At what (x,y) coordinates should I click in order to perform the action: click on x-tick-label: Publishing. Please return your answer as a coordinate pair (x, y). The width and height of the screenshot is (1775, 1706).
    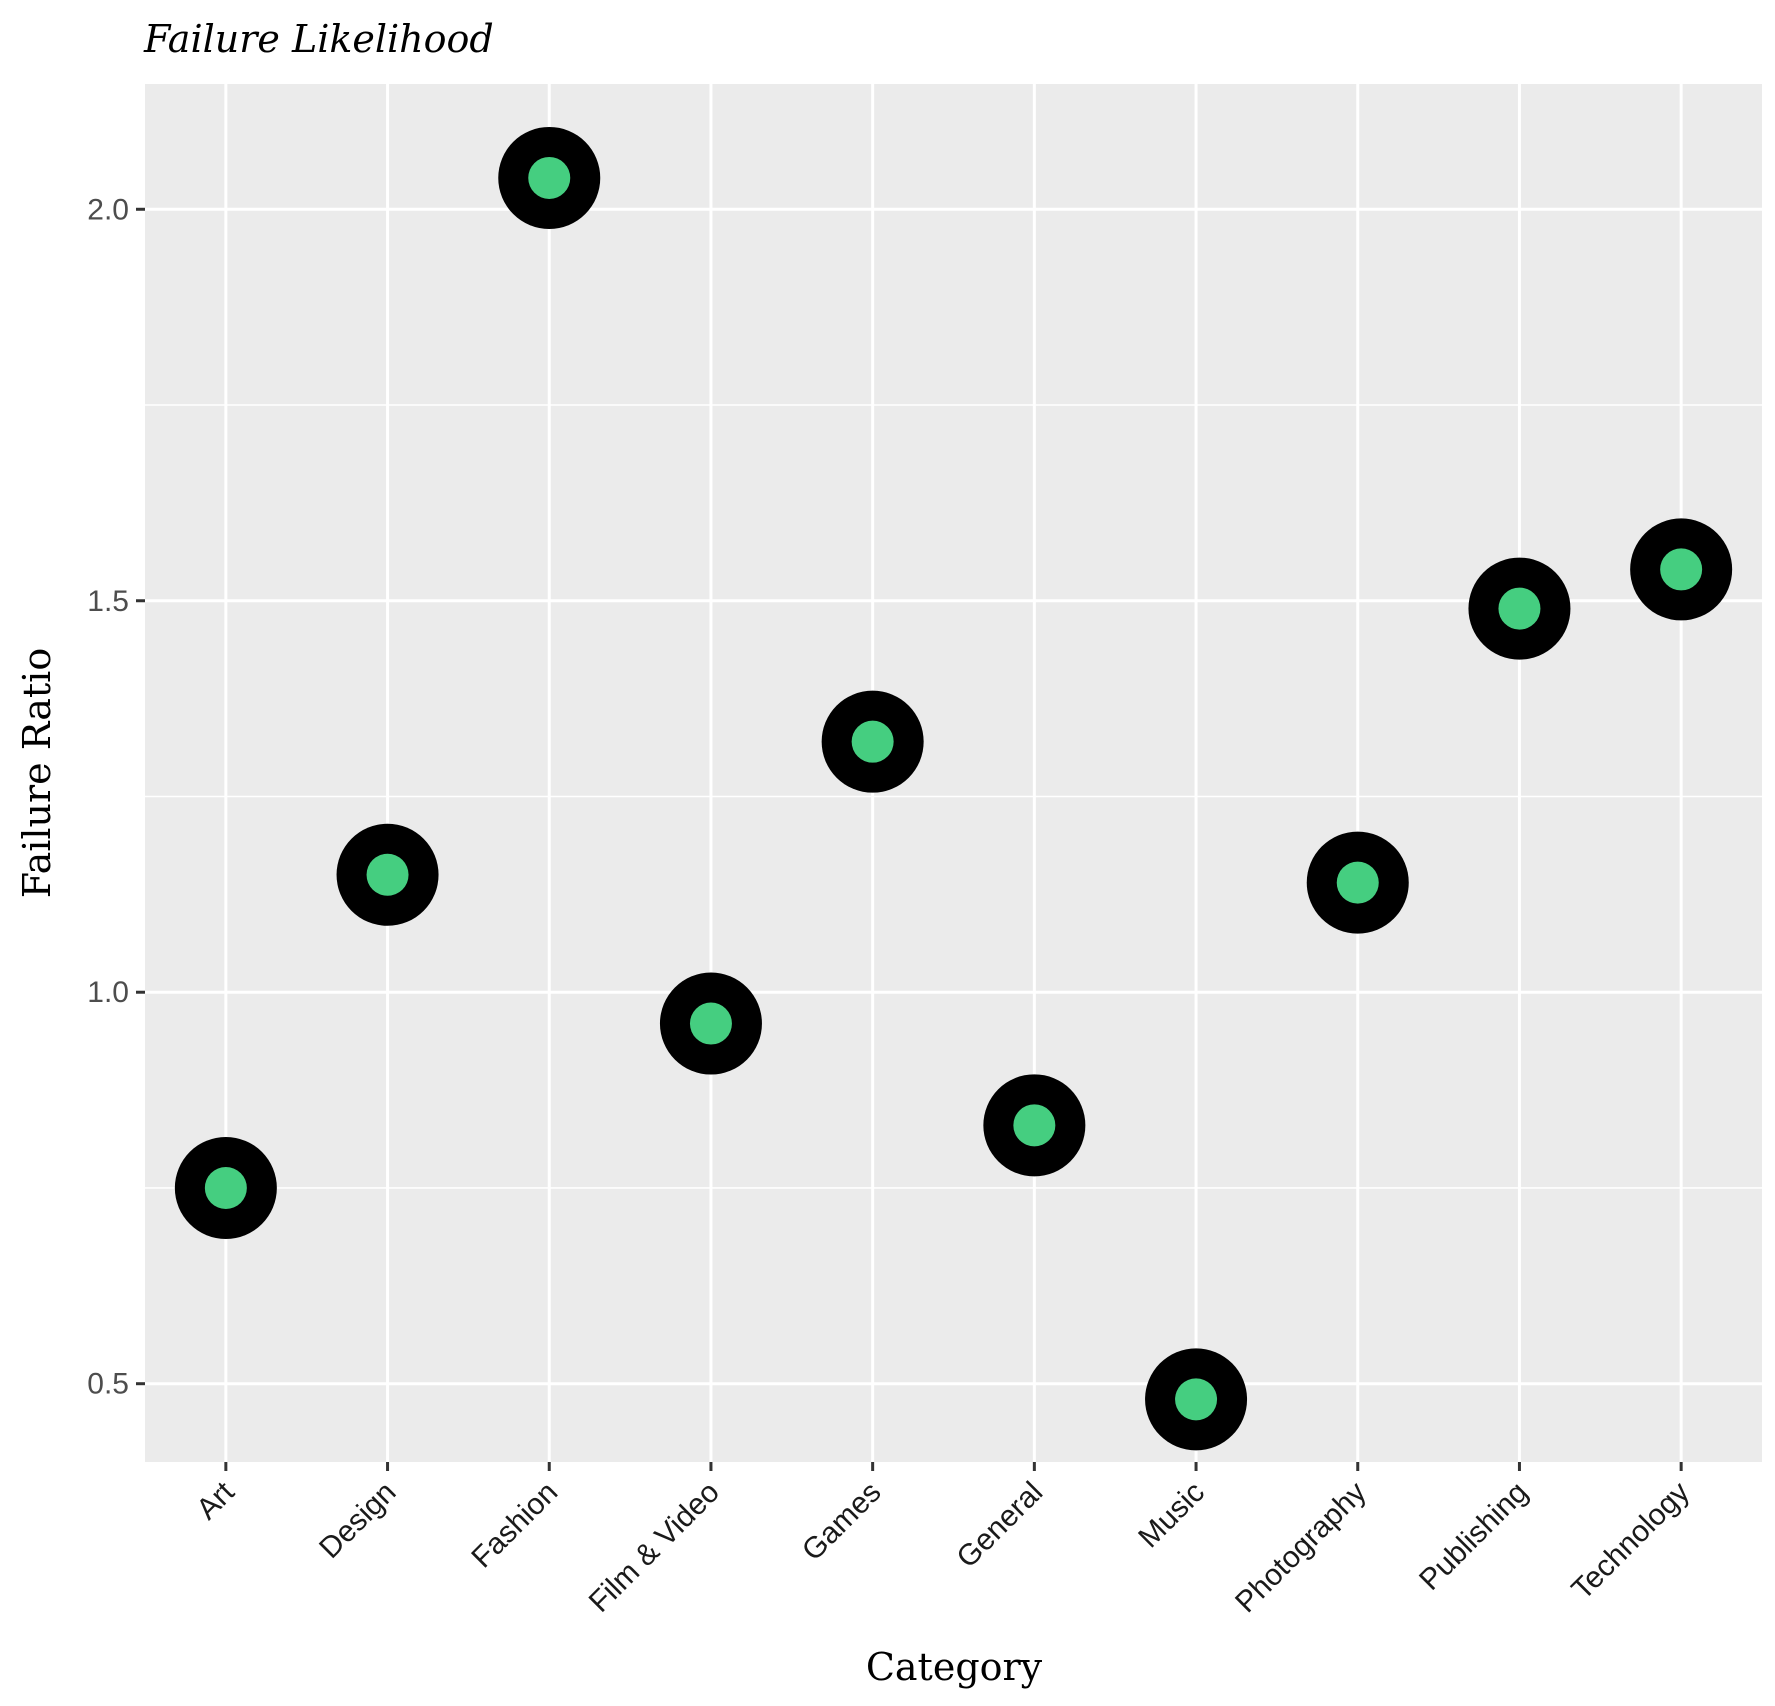
    Looking at the image, I should click on (1473, 1536).